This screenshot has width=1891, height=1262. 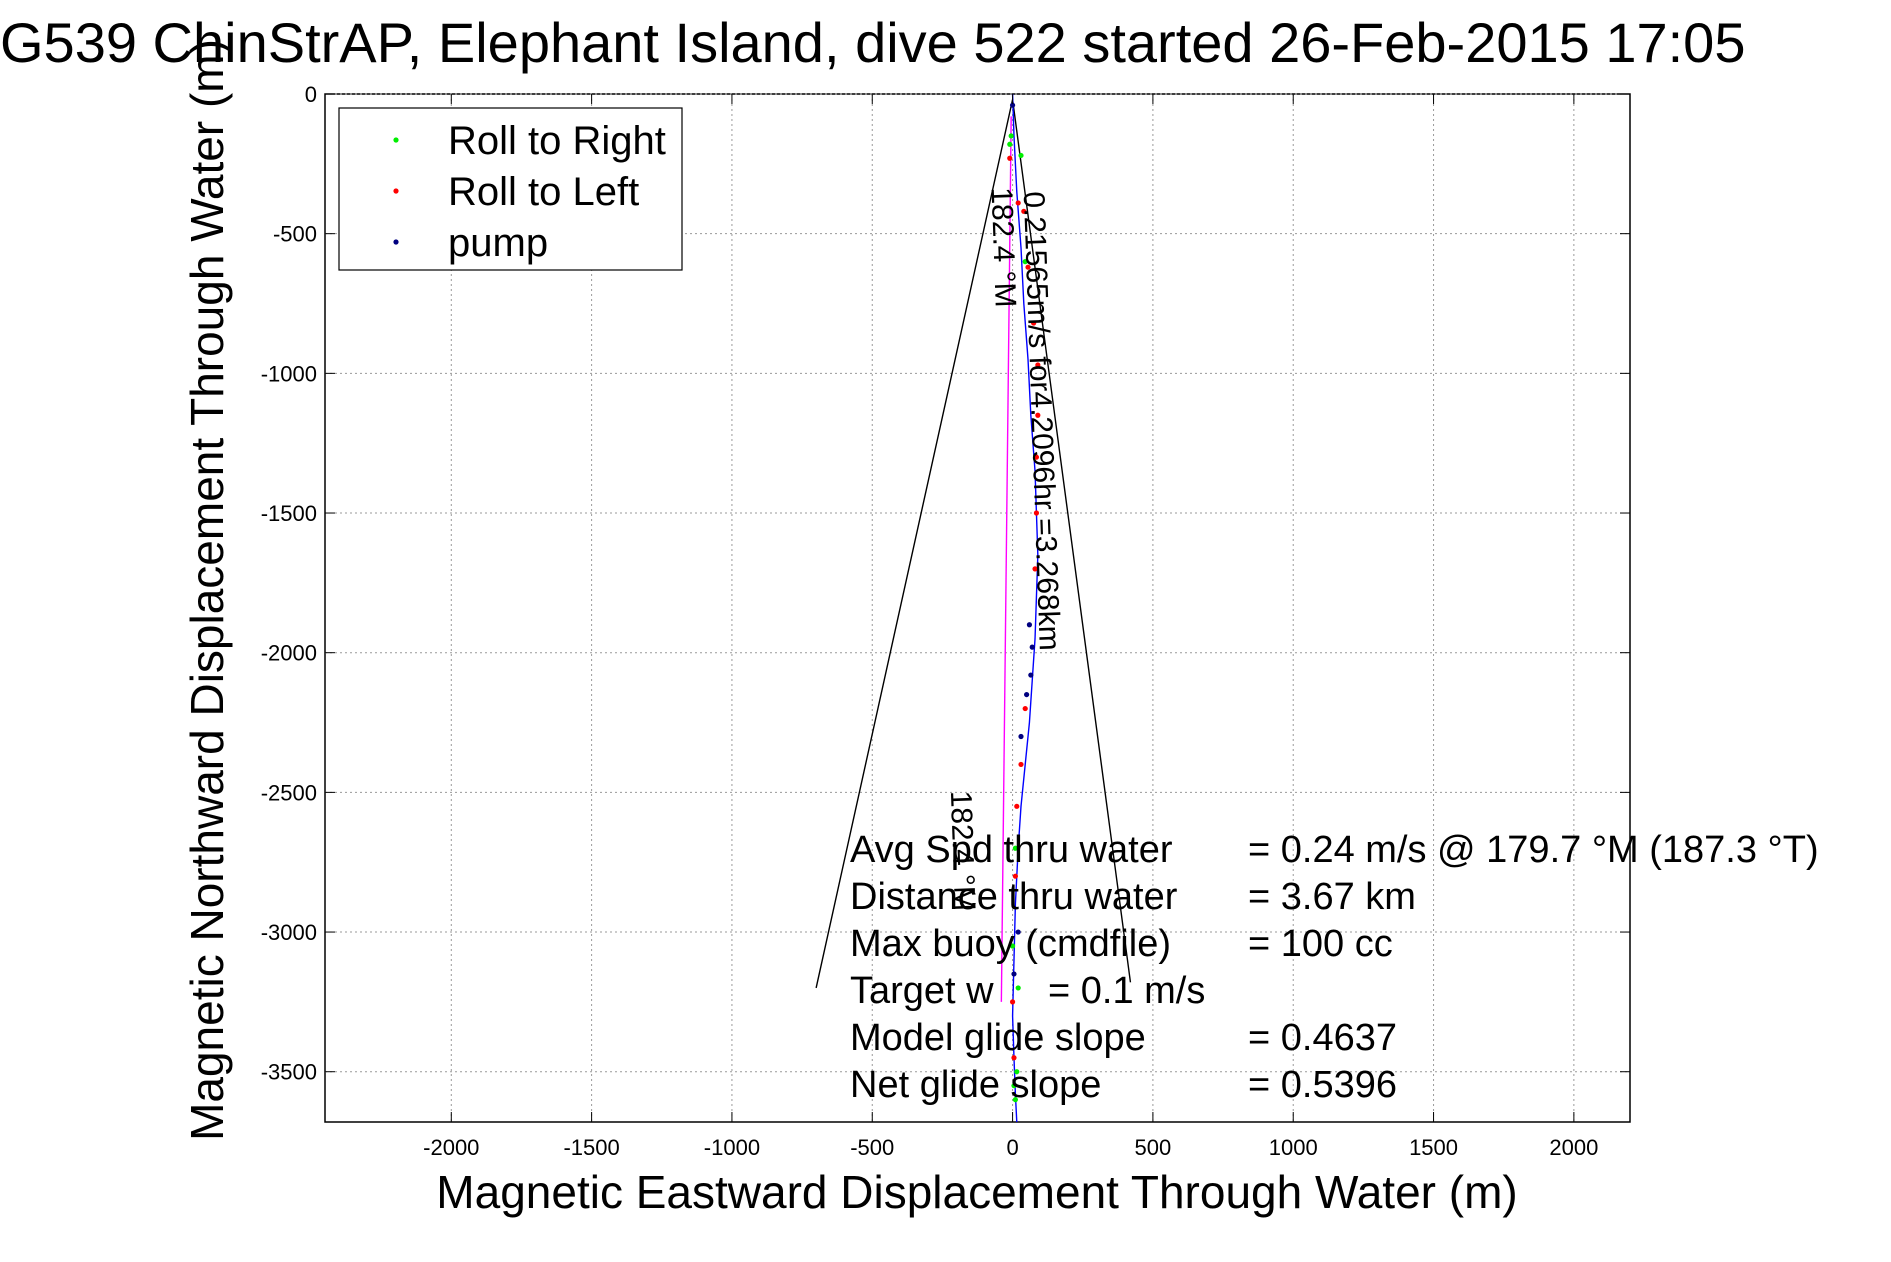 I want to click on y-tick-label: -500, so click(x=295, y=234).